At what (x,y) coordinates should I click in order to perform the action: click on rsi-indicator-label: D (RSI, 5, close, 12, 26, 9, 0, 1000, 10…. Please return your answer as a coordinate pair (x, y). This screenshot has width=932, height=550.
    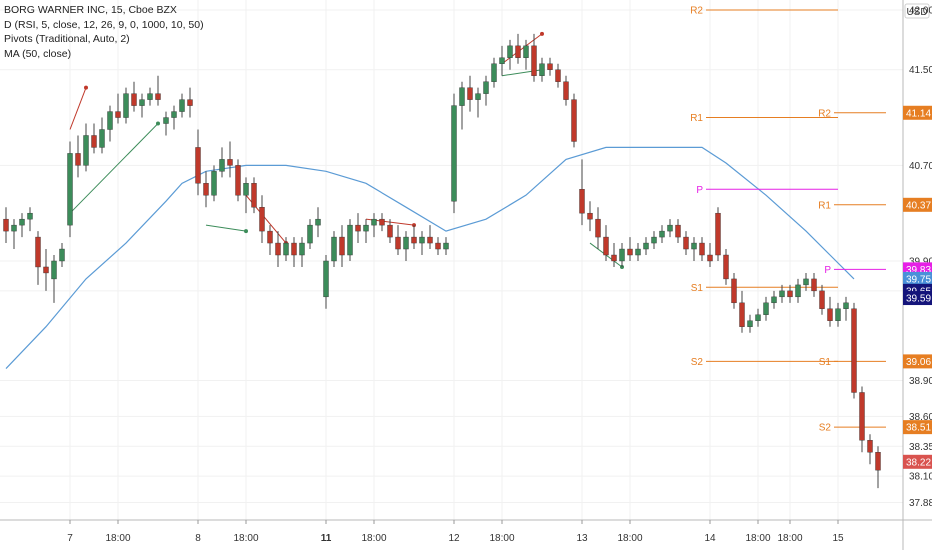
    Looking at the image, I should click on (104, 24).